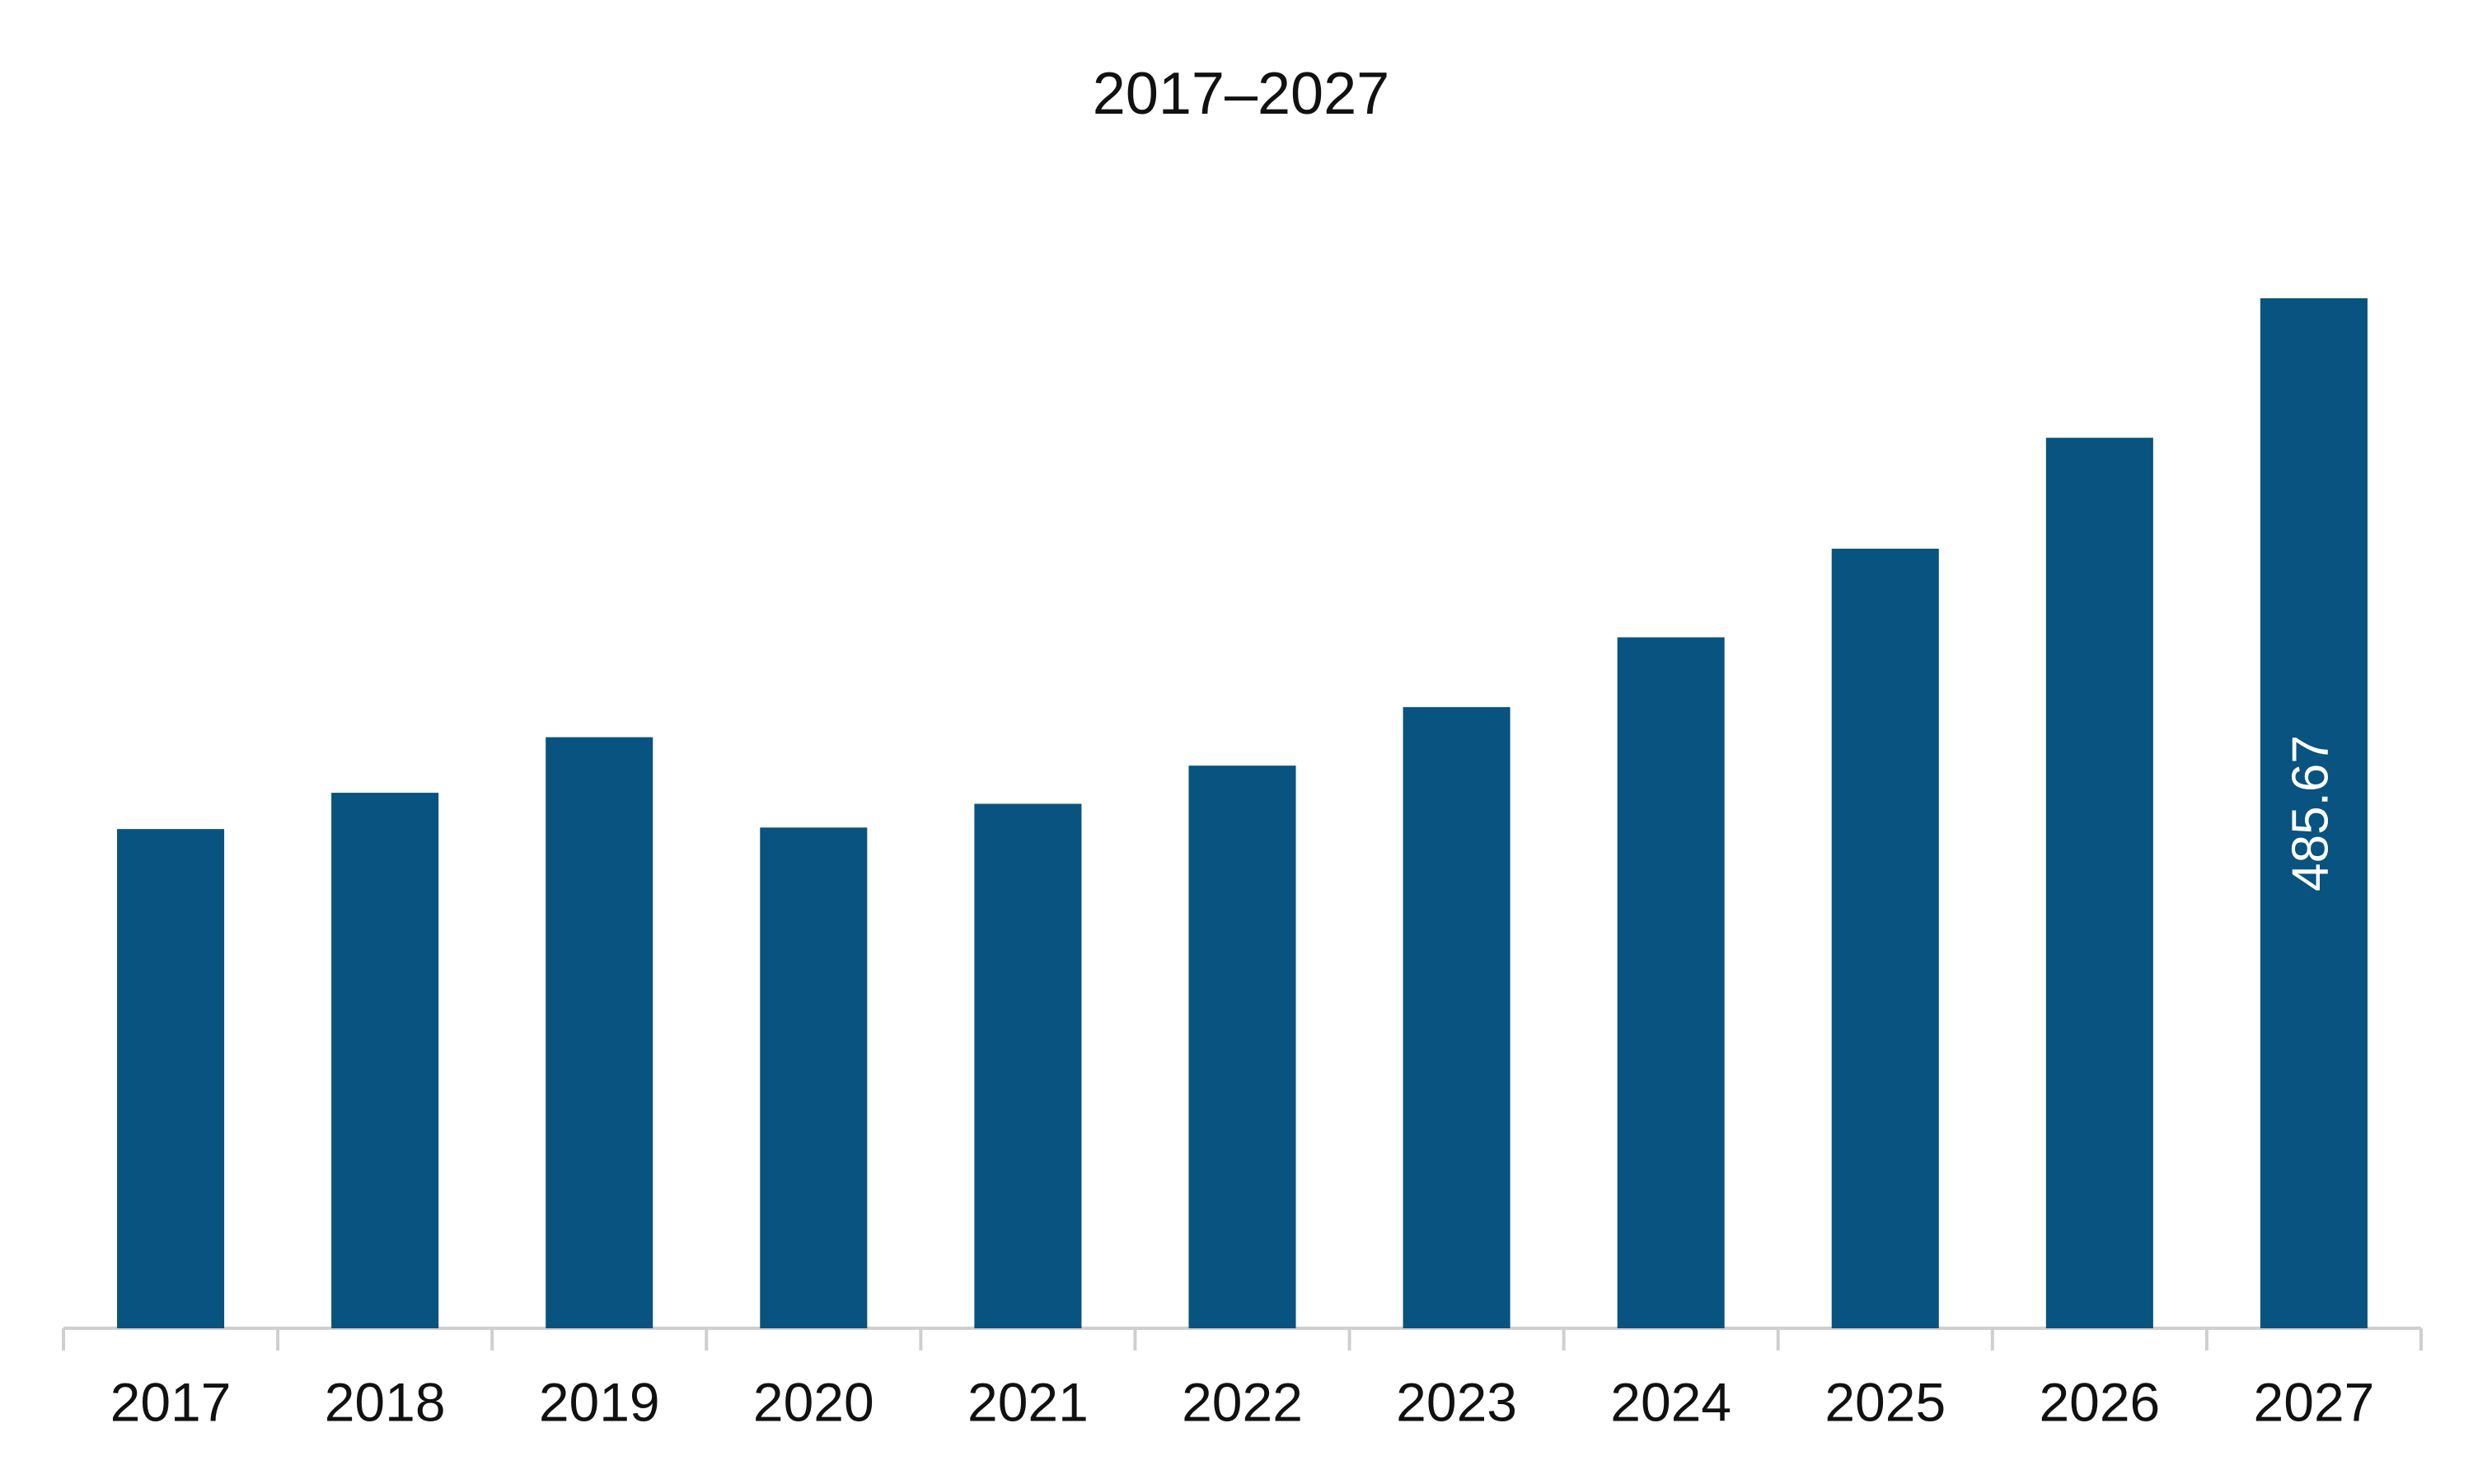 The height and width of the screenshot is (1484, 2473). I want to click on x-tick-label: 2025, so click(1885, 1402).